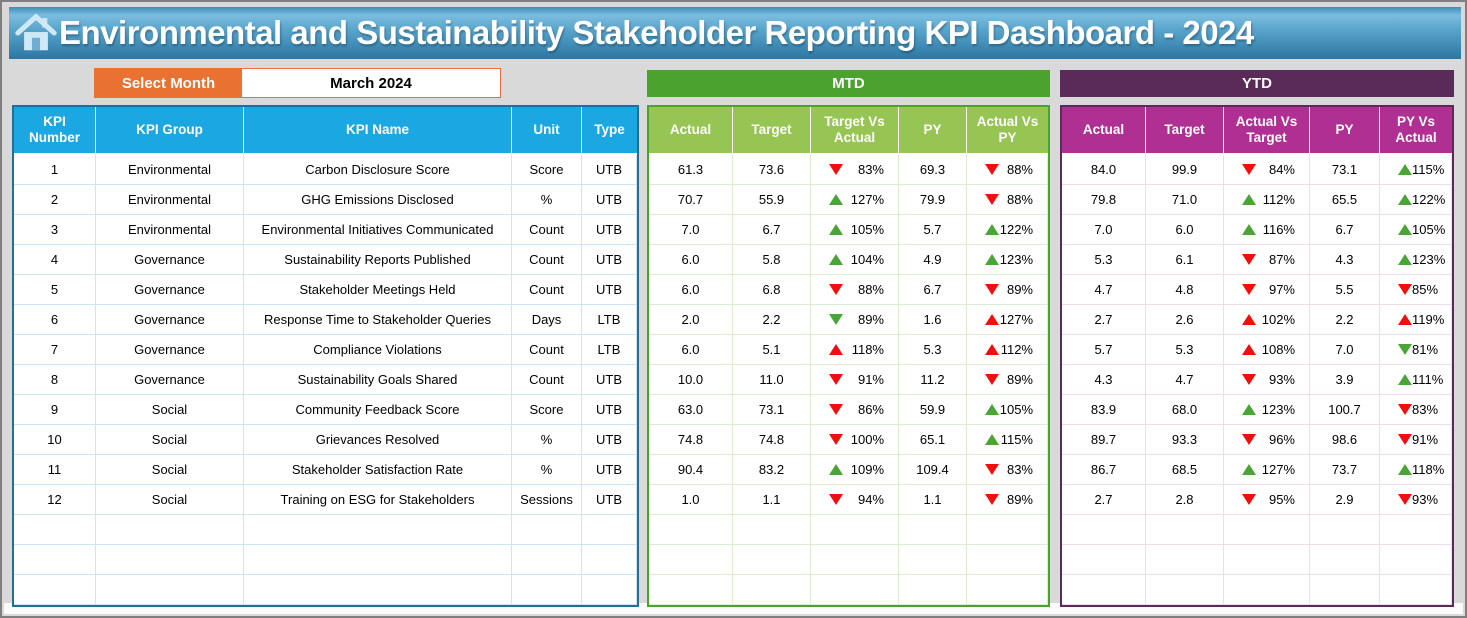  Describe the element at coordinates (1416, 320) in the screenshot. I see `delta-cell: 119%` at that location.